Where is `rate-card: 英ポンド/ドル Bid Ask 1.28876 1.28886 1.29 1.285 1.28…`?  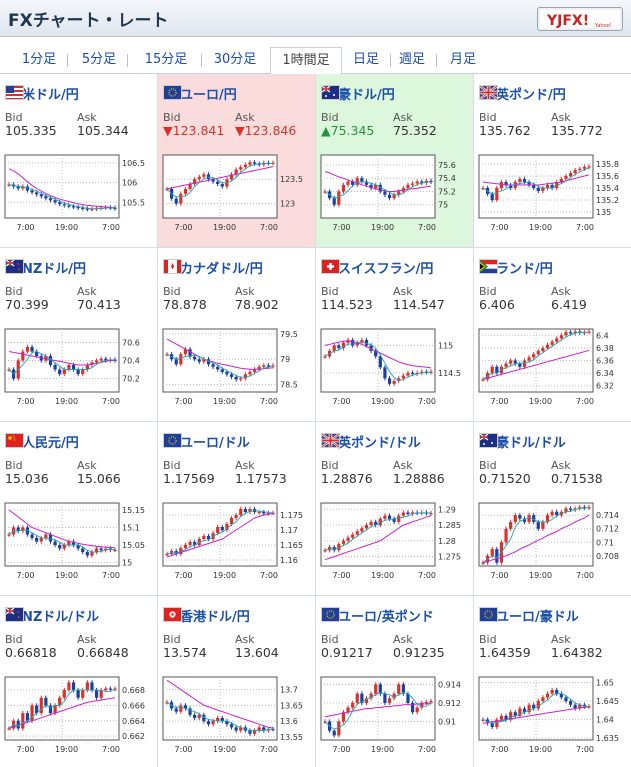
rate-card: 英ポンド/ドル Bid Ask 1.28876 1.28886 1.29 1.285 1.28… is located at coordinates (395, 509).